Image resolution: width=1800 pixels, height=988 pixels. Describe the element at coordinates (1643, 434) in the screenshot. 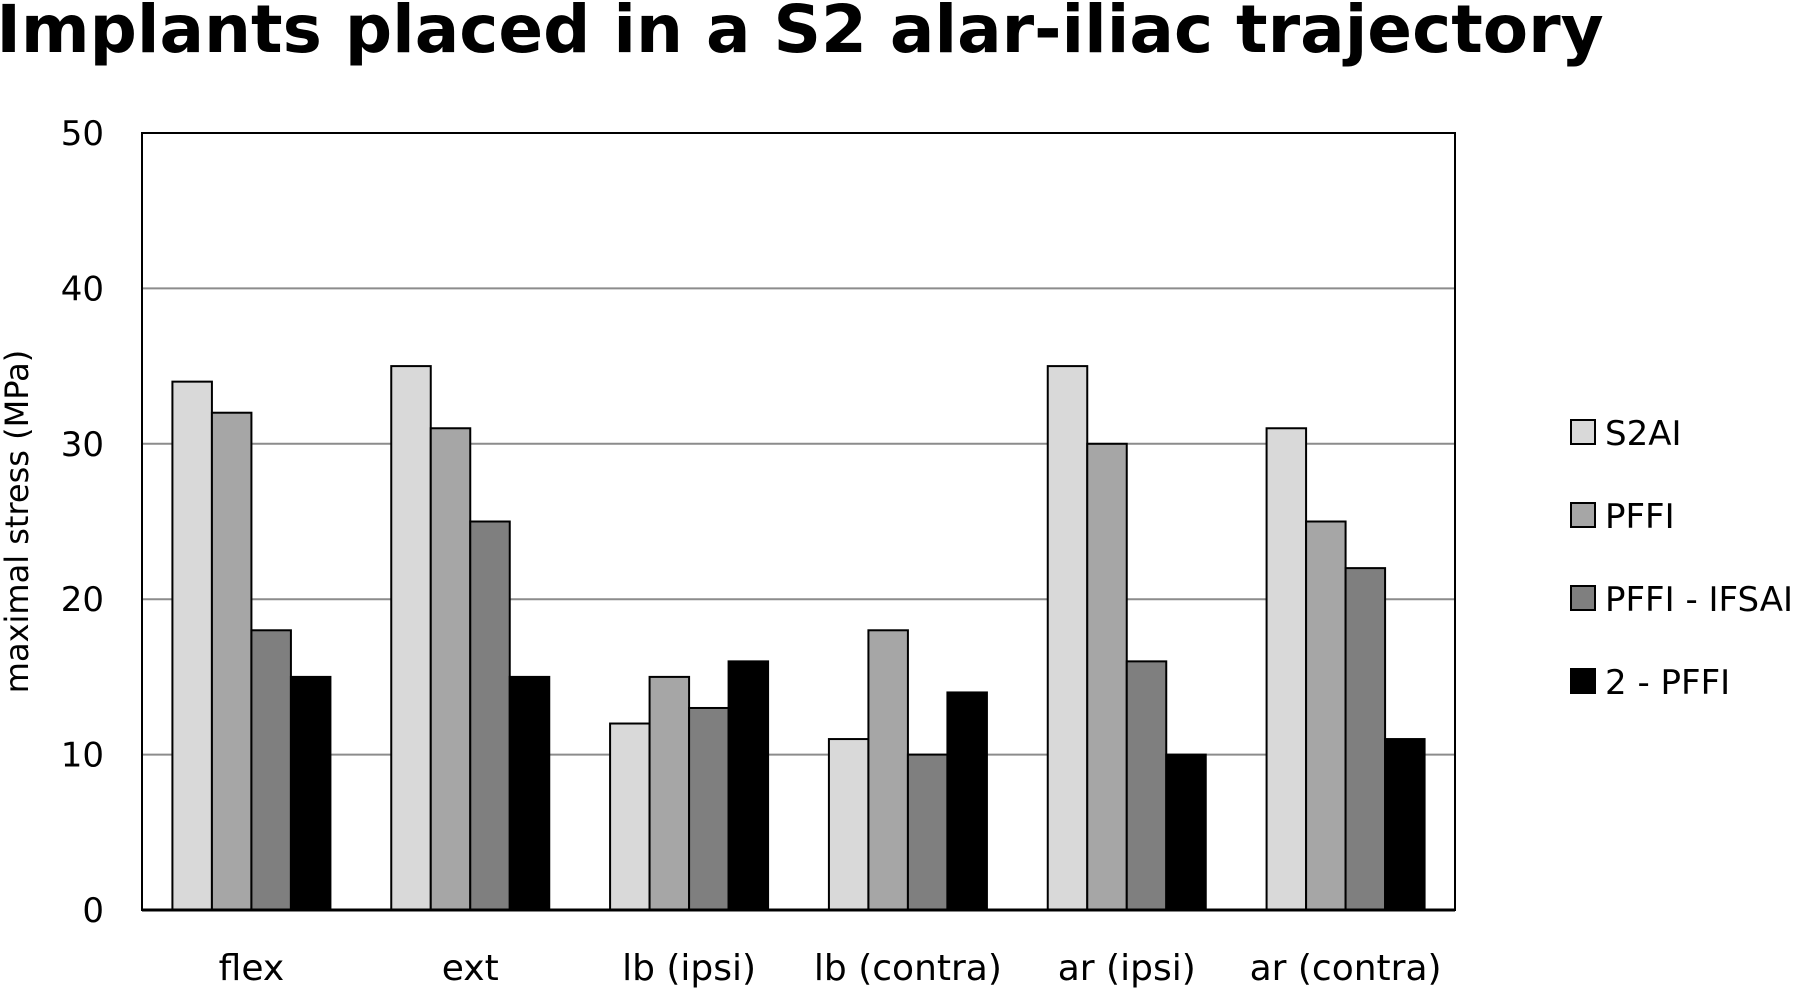

I see `legend-label: S2AI` at that location.